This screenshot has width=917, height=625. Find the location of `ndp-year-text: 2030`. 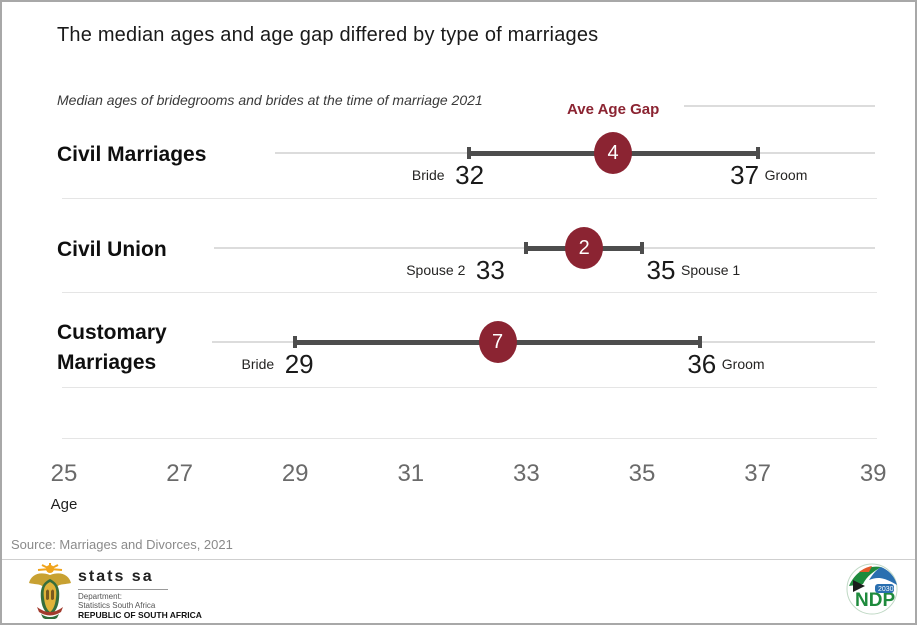

ndp-year-text: 2030 is located at coordinates (886, 589).